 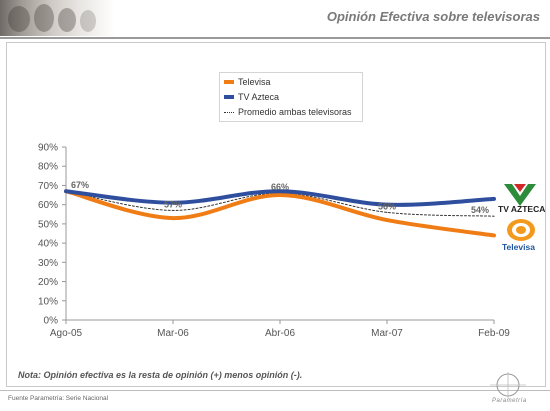 What do you see at coordinates (295, 112) in the screenshot?
I see `legend-label-promedio: Promedio ambas televisoras` at bounding box center [295, 112].